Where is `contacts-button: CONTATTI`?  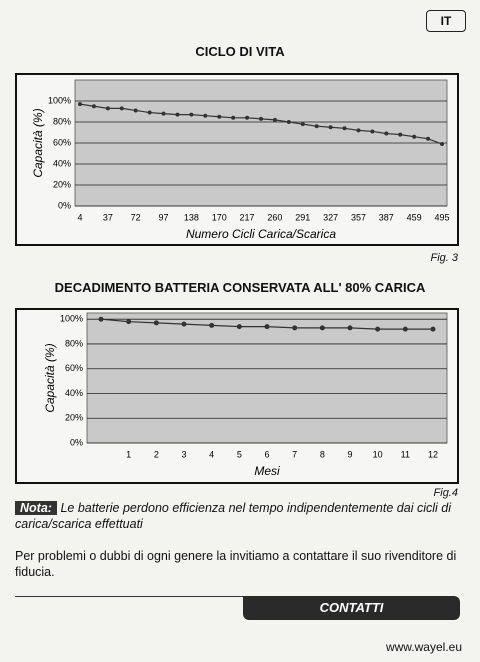 contacts-button: CONTATTI is located at coordinates (351, 608).